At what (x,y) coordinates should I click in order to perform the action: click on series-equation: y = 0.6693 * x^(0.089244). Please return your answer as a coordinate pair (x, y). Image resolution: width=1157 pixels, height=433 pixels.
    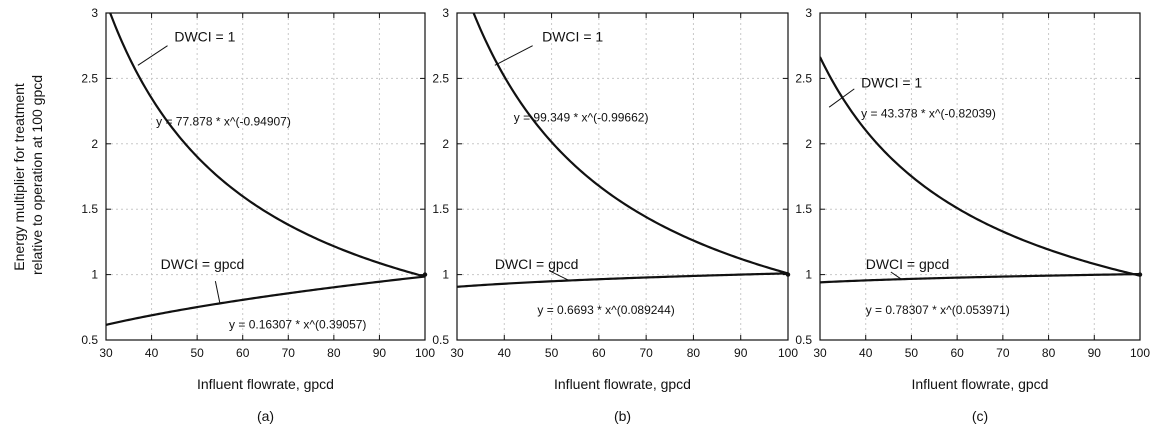
    Looking at the image, I should click on (605, 310).